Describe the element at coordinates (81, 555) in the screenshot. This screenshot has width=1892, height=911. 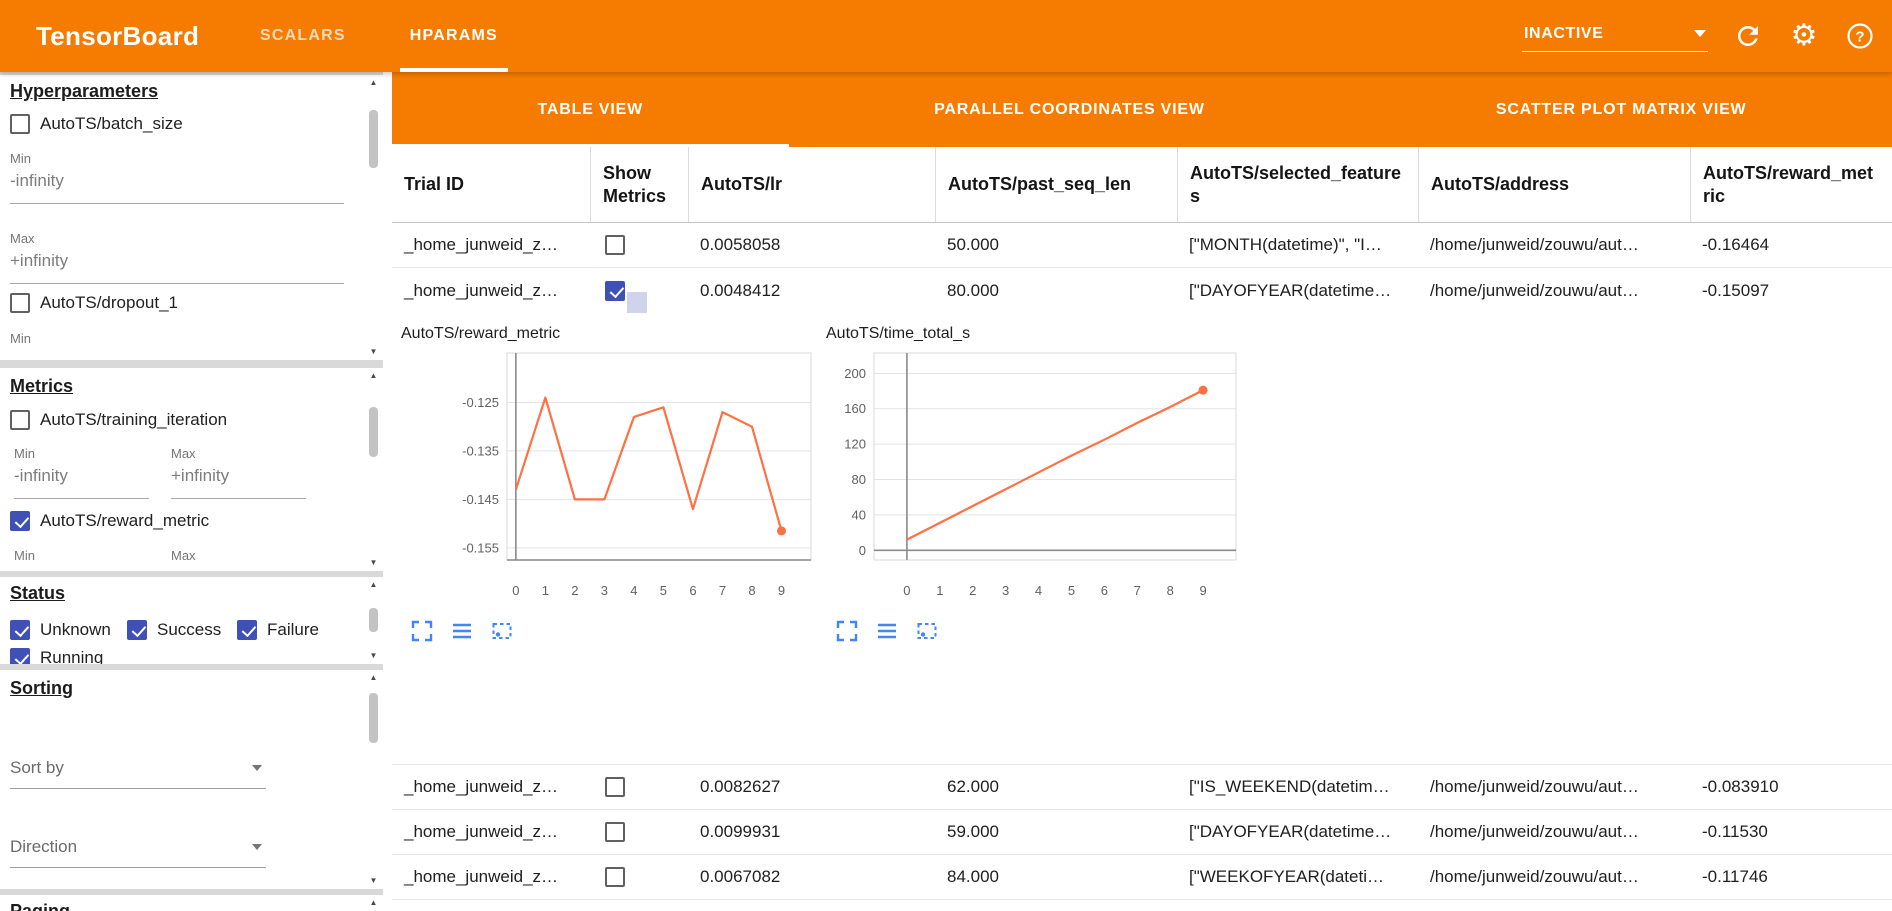
I see `reward-min-field: Min` at that location.